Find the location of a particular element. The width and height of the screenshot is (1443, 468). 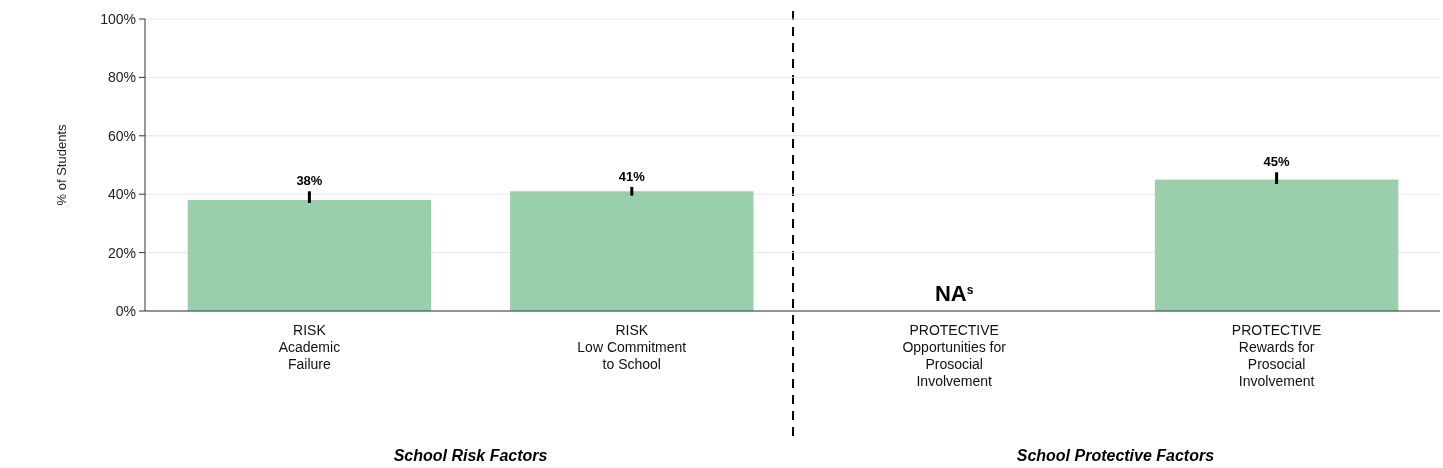

y-tick-label: 0% is located at coordinates (125, 310).